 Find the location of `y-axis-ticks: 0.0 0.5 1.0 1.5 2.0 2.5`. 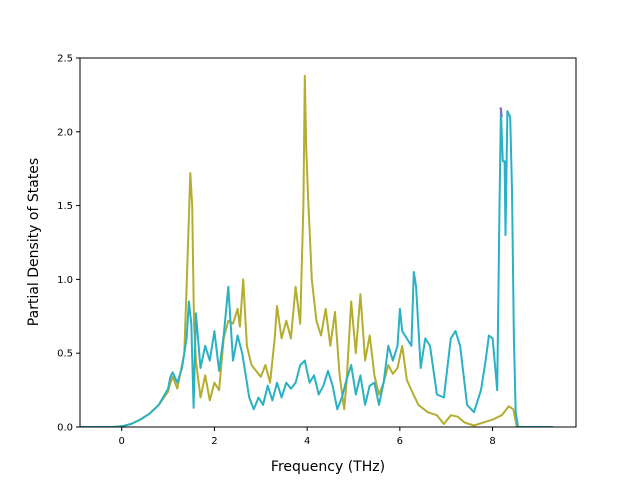

y-axis-ticks: 0.0 0.5 1.0 1.5 2.0 2.5 is located at coordinates (68, 244).